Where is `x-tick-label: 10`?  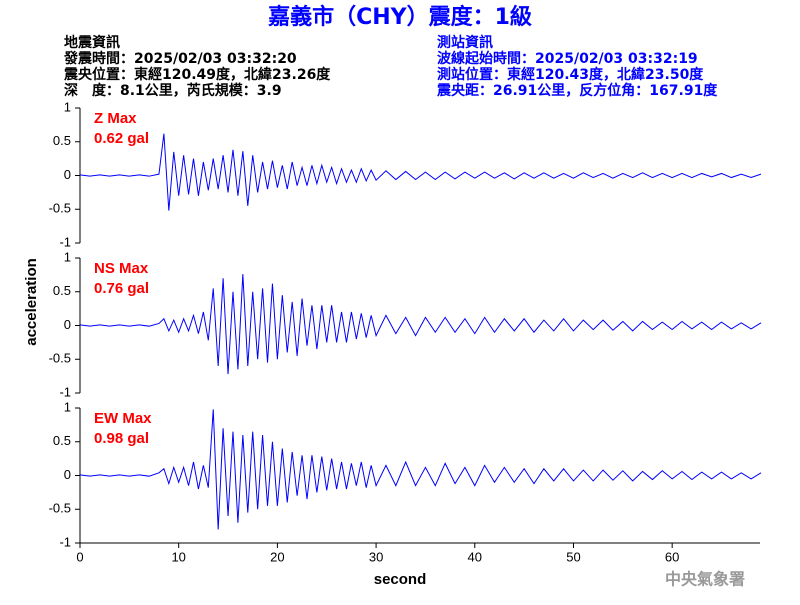
x-tick-label: 10 is located at coordinates (178, 556).